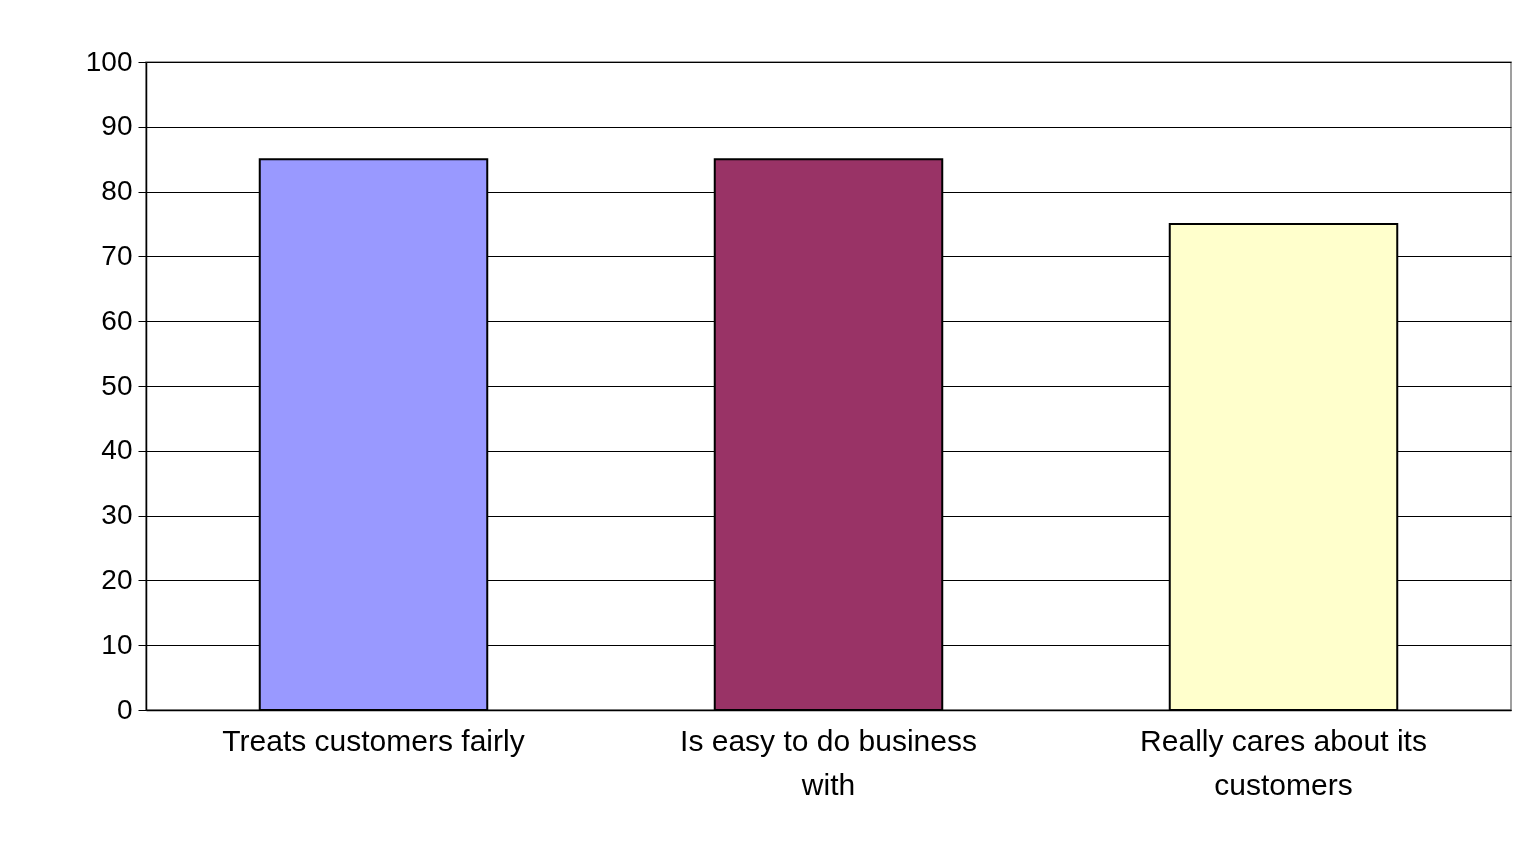  What do you see at coordinates (117, 644) in the screenshot?
I see `y-tick-label: 10` at bounding box center [117, 644].